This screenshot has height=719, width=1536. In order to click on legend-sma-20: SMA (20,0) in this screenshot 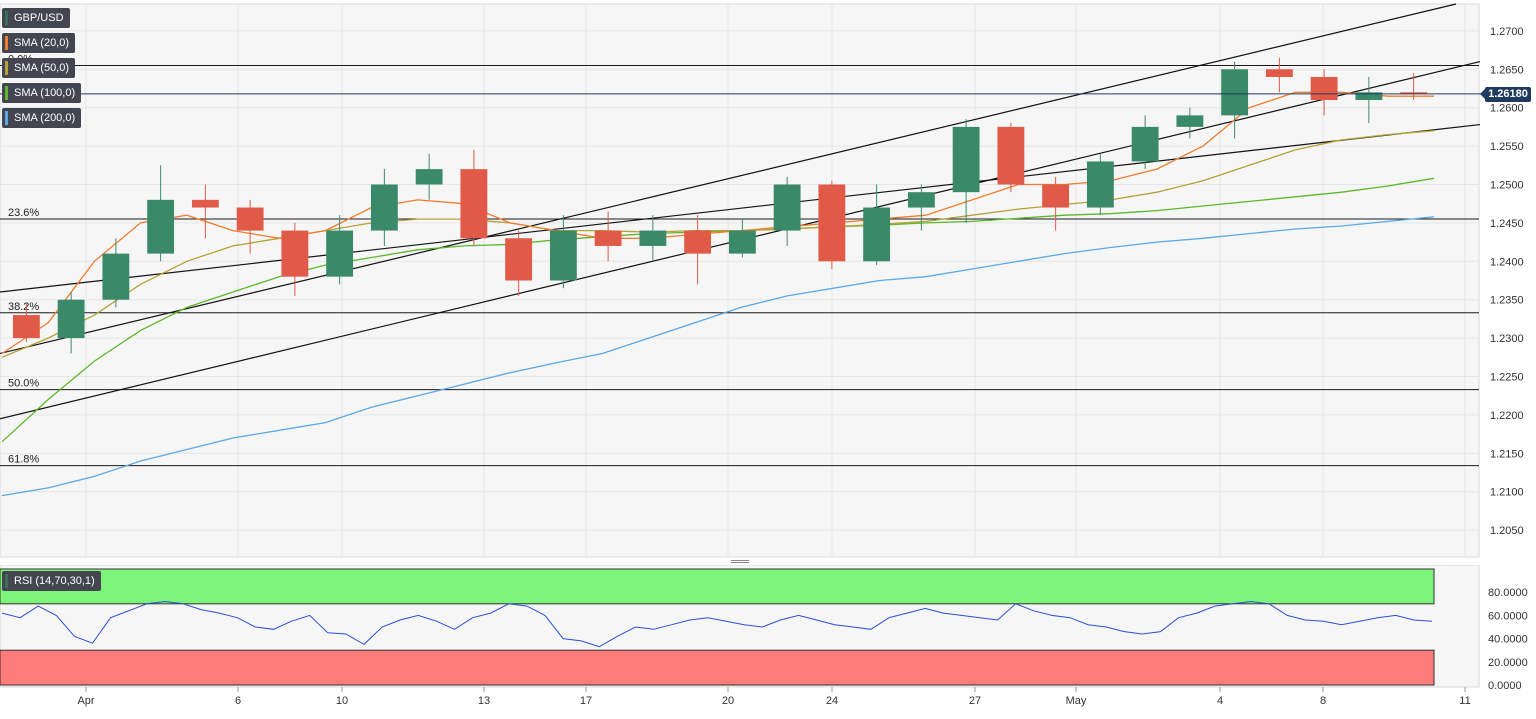, I will do `click(39, 43)`.